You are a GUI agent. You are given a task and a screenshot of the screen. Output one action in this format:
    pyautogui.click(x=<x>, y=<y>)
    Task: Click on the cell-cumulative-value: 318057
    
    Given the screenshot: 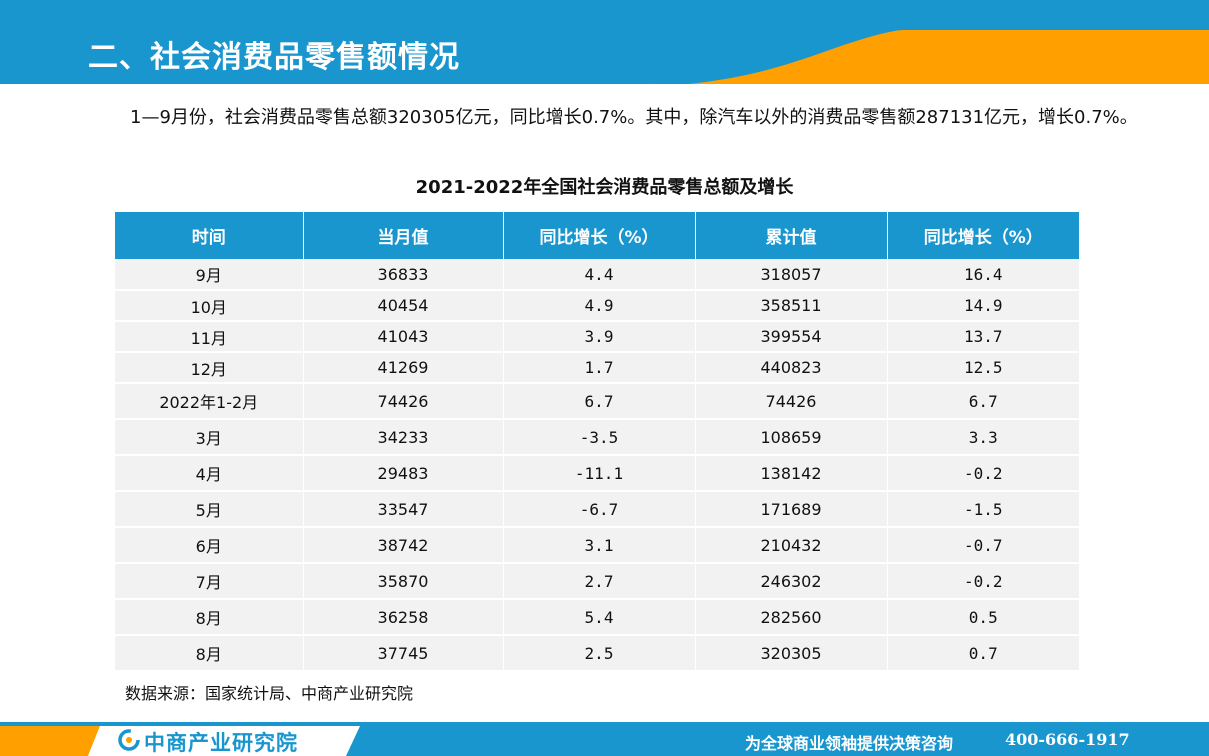 What is the action you would take?
    pyautogui.click(x=791, y=275)
    